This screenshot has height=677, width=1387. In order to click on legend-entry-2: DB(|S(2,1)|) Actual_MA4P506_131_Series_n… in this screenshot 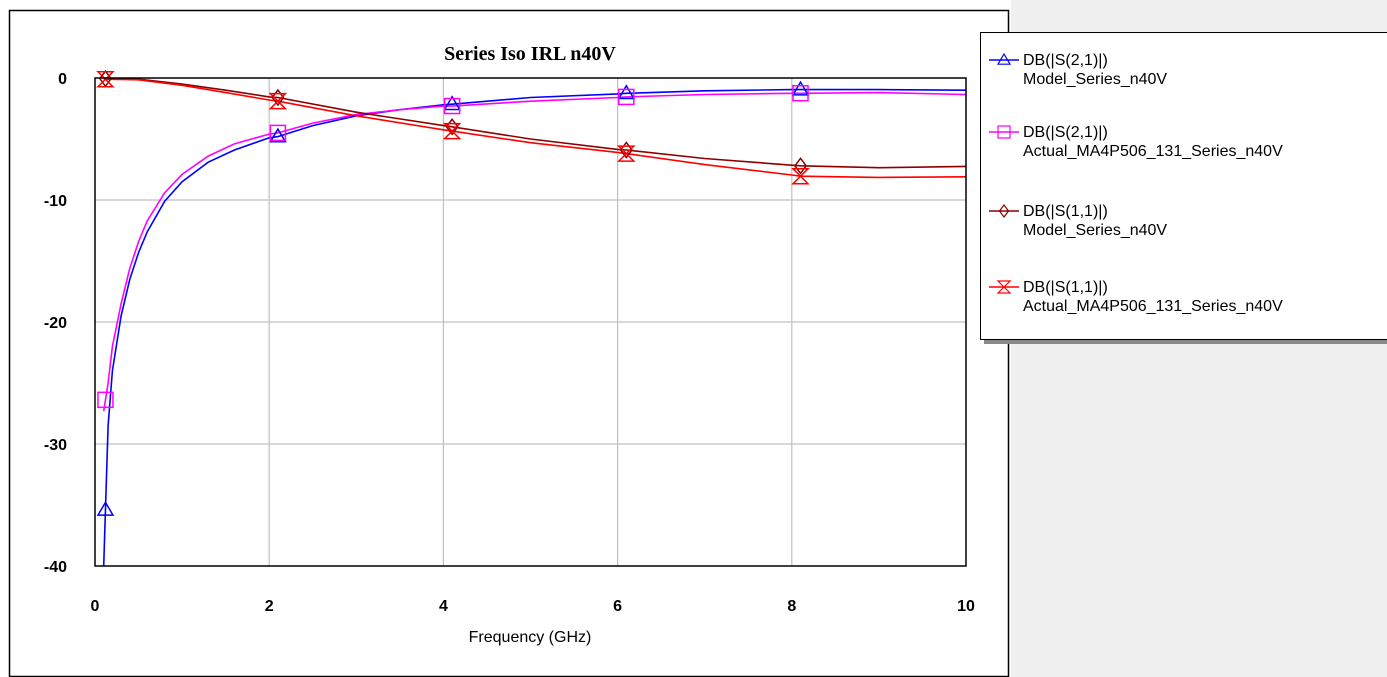, I will do `click(1153, 142)`.